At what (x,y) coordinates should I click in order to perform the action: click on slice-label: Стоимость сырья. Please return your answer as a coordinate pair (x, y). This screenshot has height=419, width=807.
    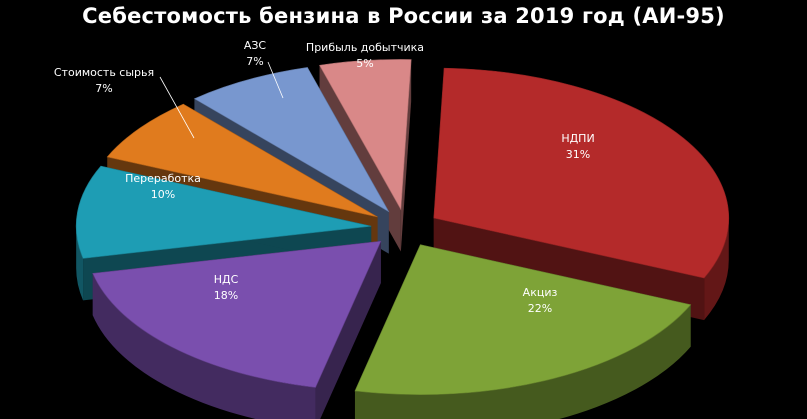
    Looking at the image, I should click on (104, 72).